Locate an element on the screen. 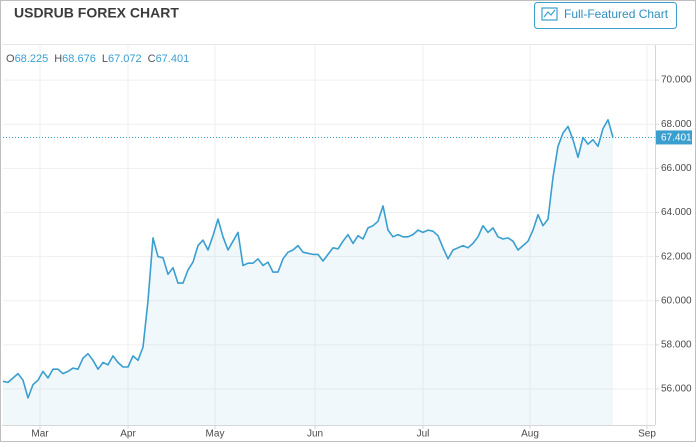 The width and height of the screenshot is (696, 447). full-featured-button: Full-Featured Chart is located at coordinates (605, 15).